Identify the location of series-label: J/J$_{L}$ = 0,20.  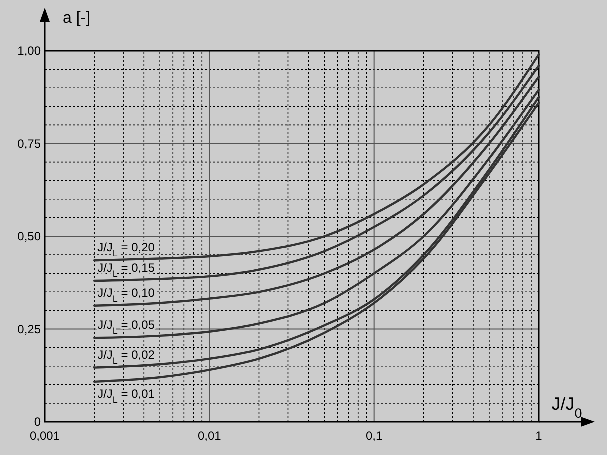
(127, 249).